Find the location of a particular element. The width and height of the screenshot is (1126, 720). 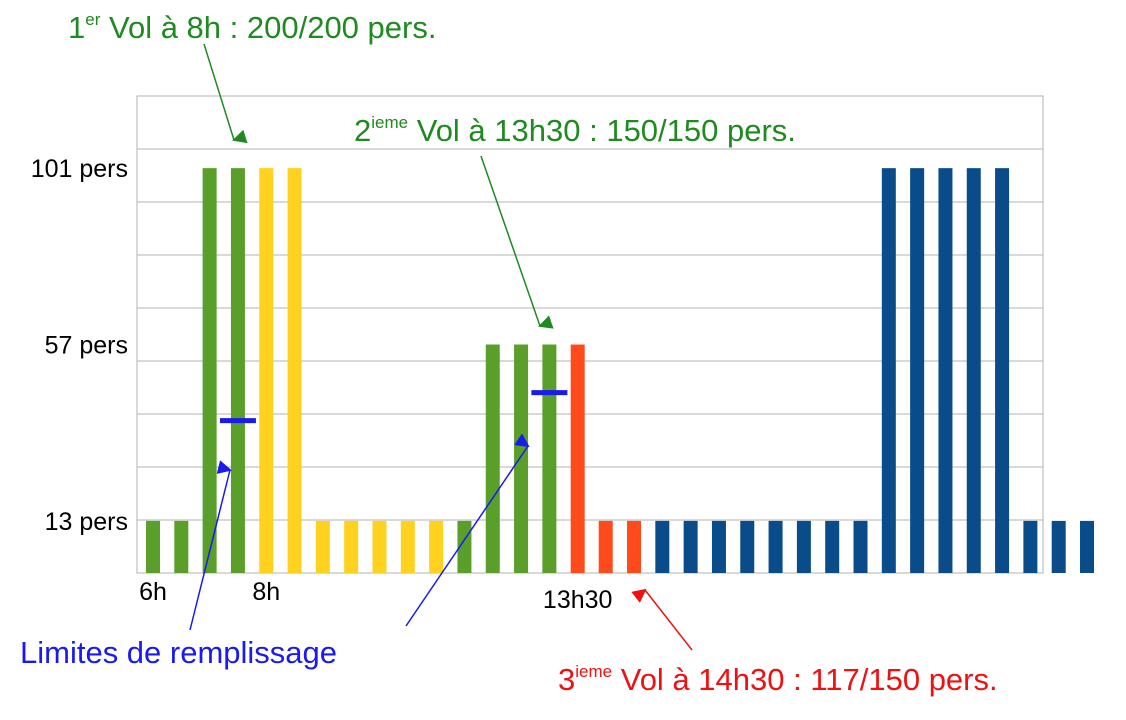

annotation-vol2-text: Vol à 13h30 : 150/150 pers. is located at coordinates (602, 130).